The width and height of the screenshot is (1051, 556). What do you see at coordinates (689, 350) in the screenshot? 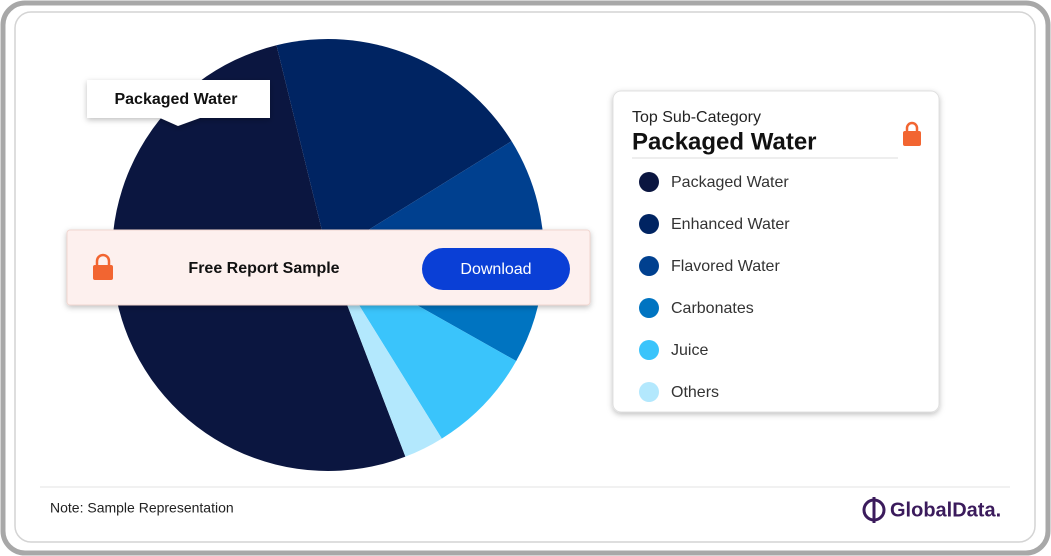
I see `legend-label: Juice` at bounding box center [689, 350].